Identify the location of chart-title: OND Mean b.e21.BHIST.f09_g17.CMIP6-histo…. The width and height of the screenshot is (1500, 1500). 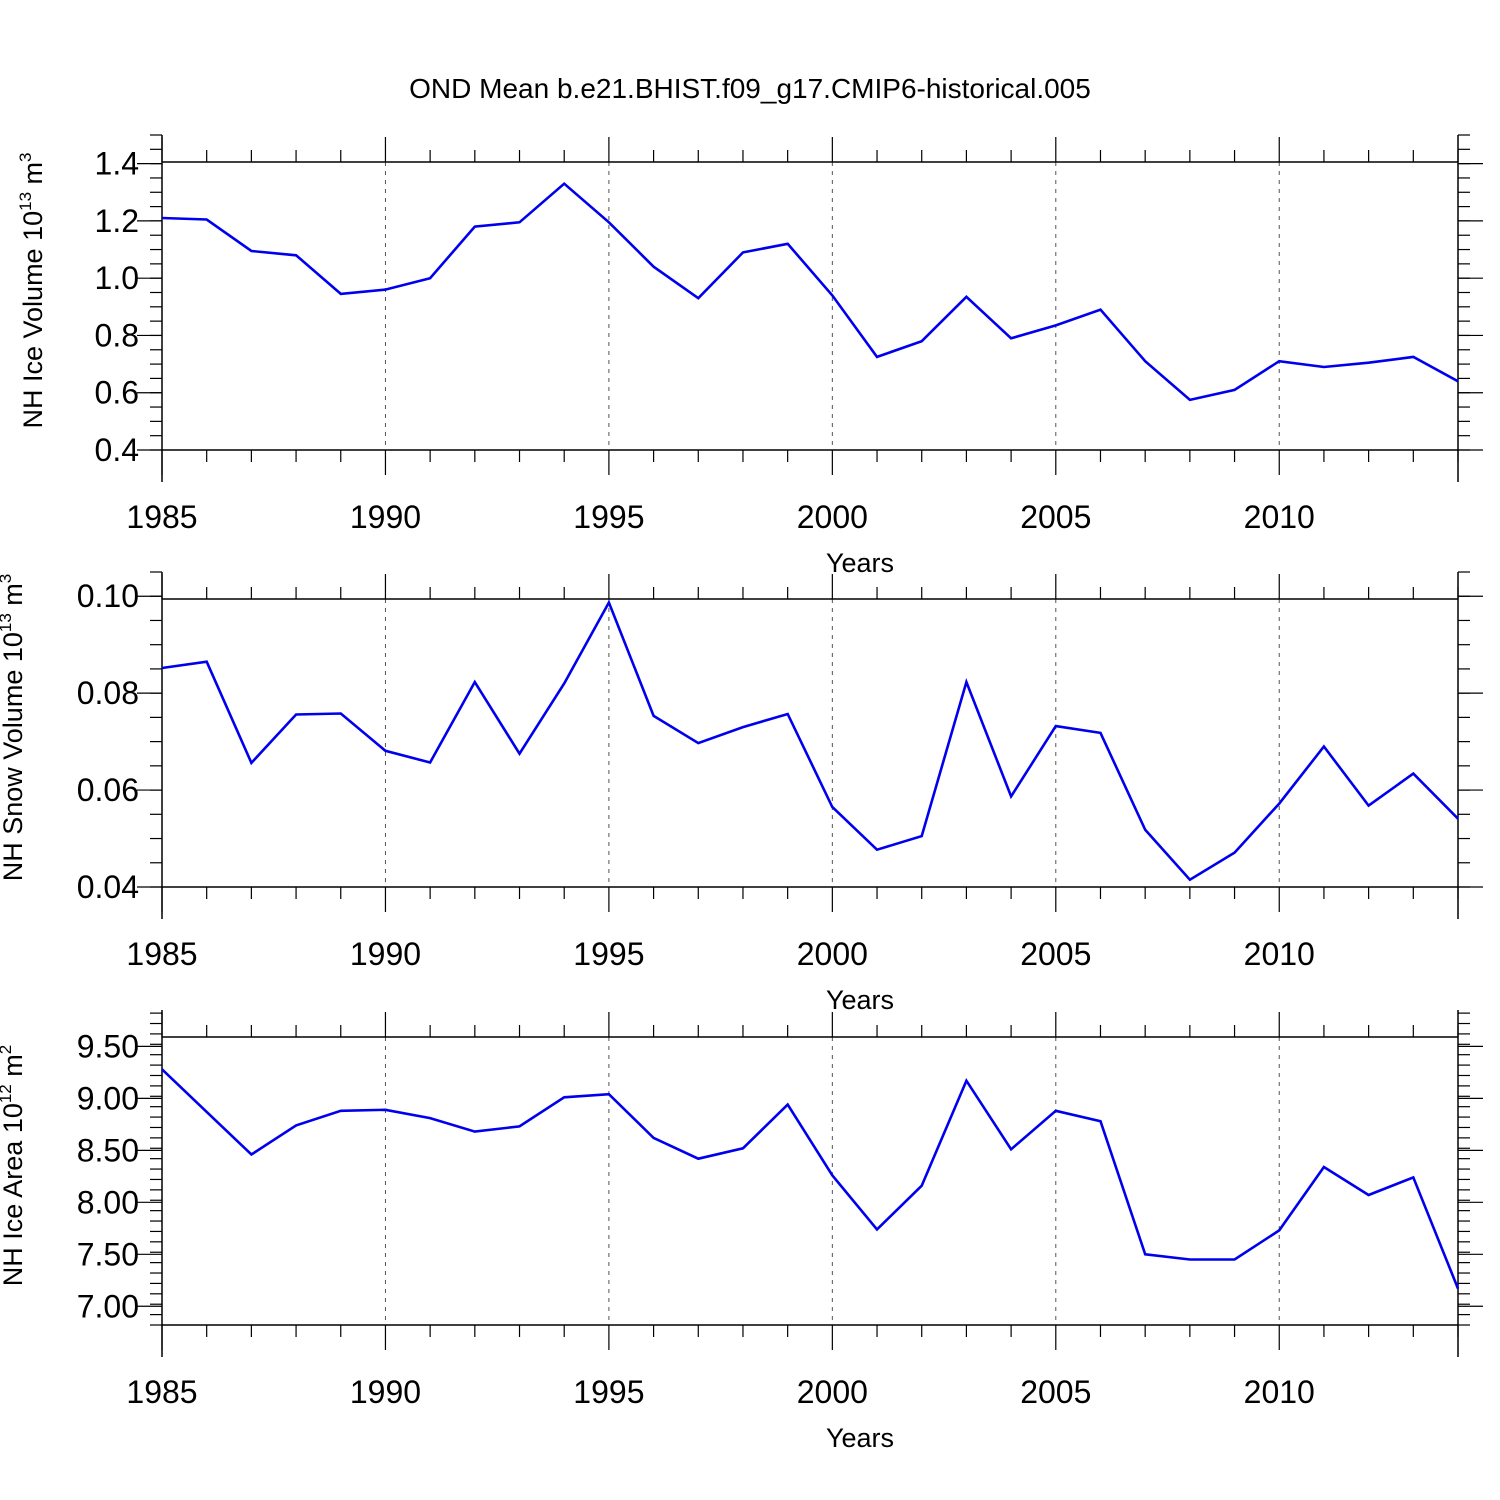
(750, 88).